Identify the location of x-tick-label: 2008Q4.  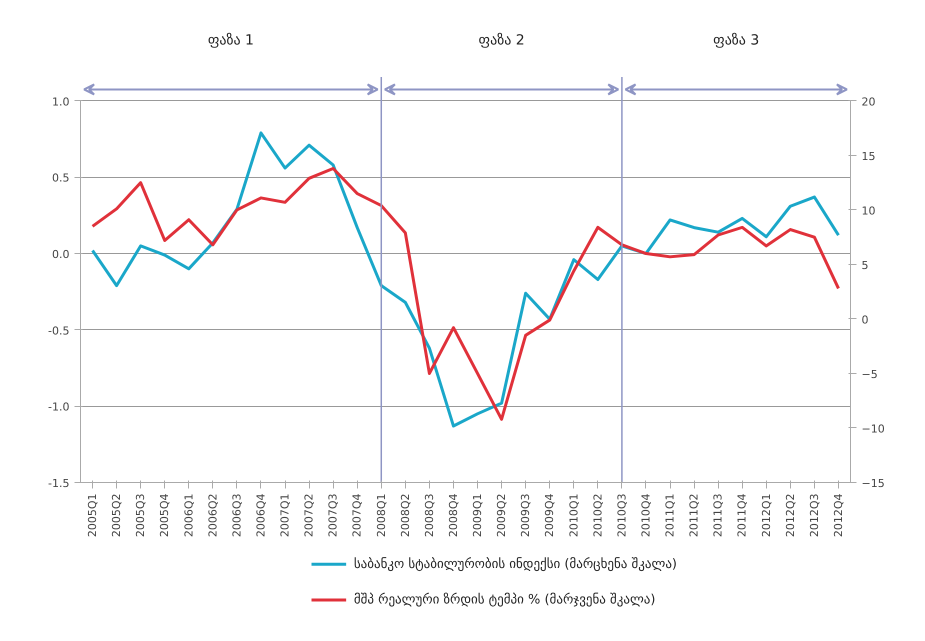
(453, 515).